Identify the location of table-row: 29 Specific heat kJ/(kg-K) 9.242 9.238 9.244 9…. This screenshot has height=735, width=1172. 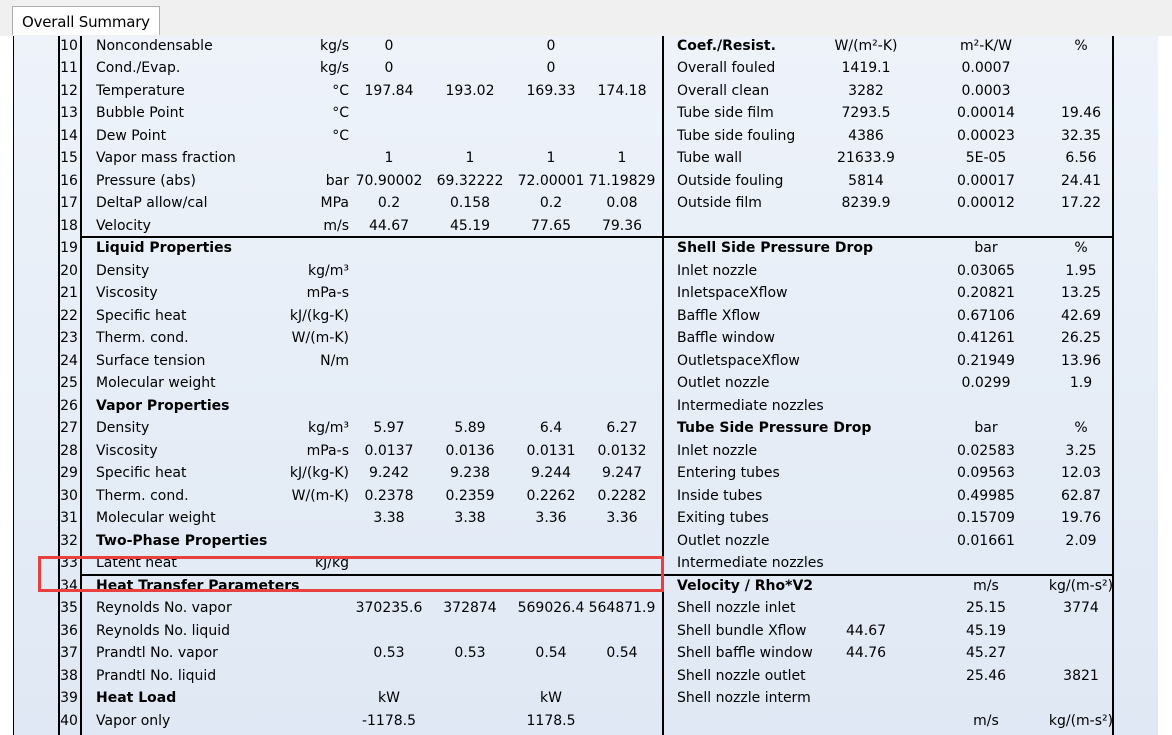
(586, 474).